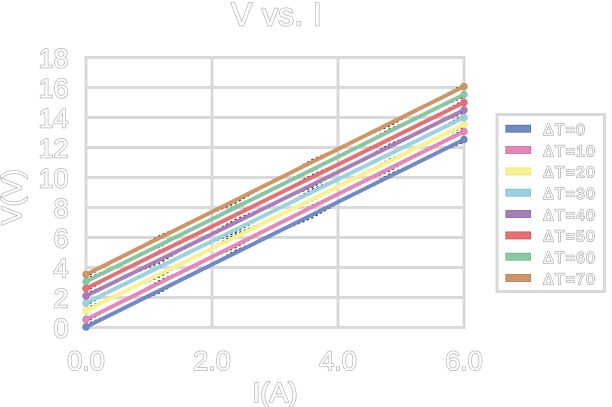  Describe the element at coordinates (60, 328) in the screenshot. I see `svg-text: 0` at that location.